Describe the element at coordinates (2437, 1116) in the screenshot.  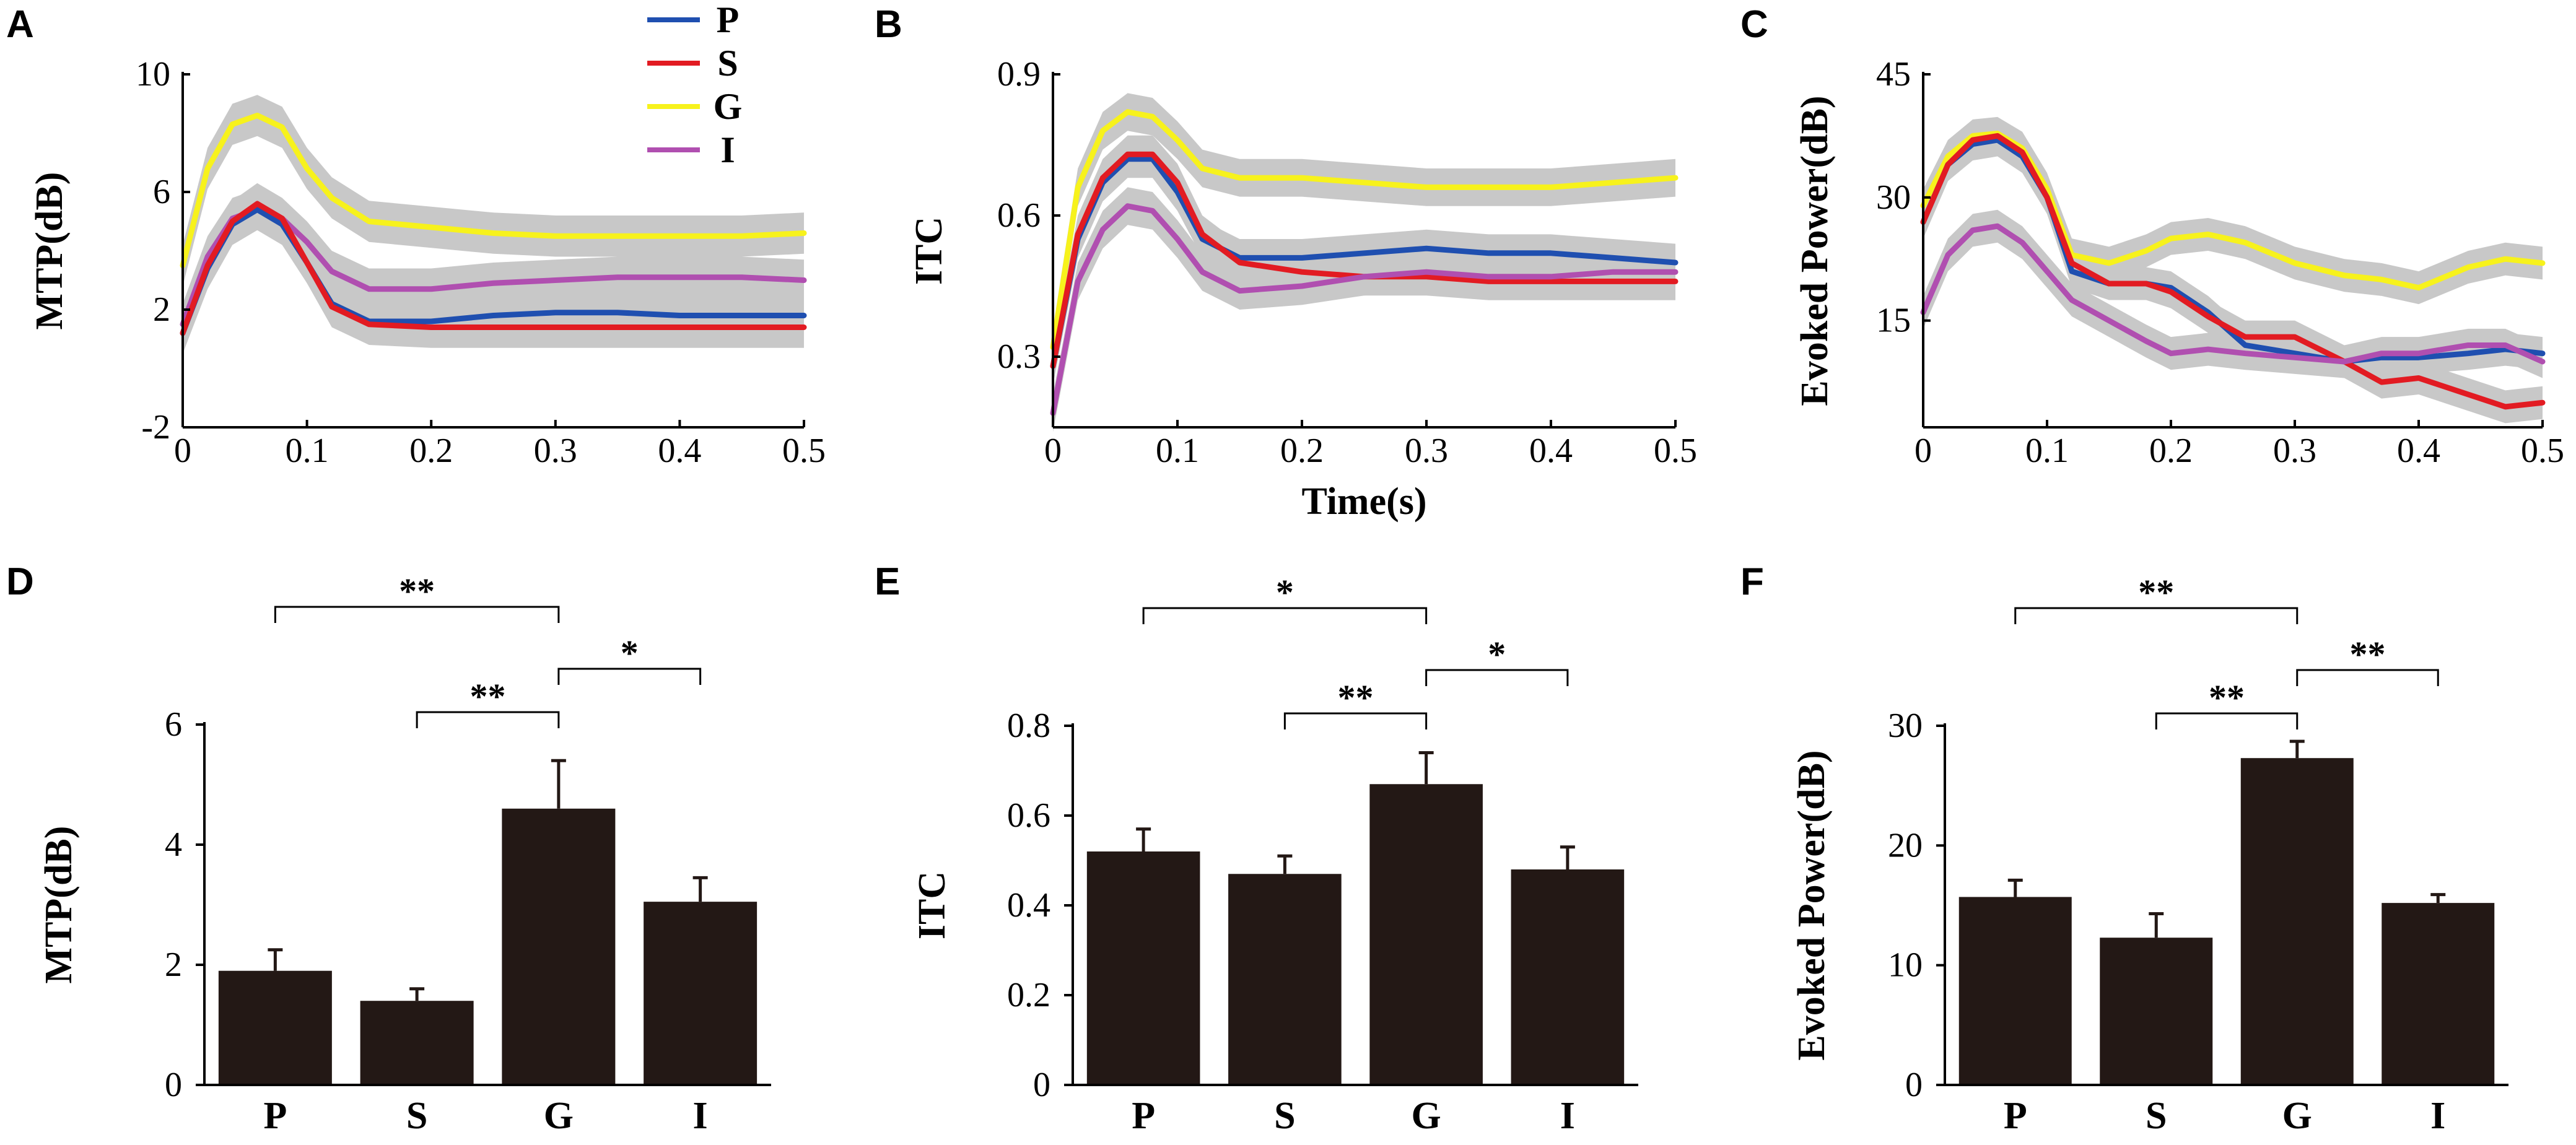
I see `x-tick-label: I` at that location.